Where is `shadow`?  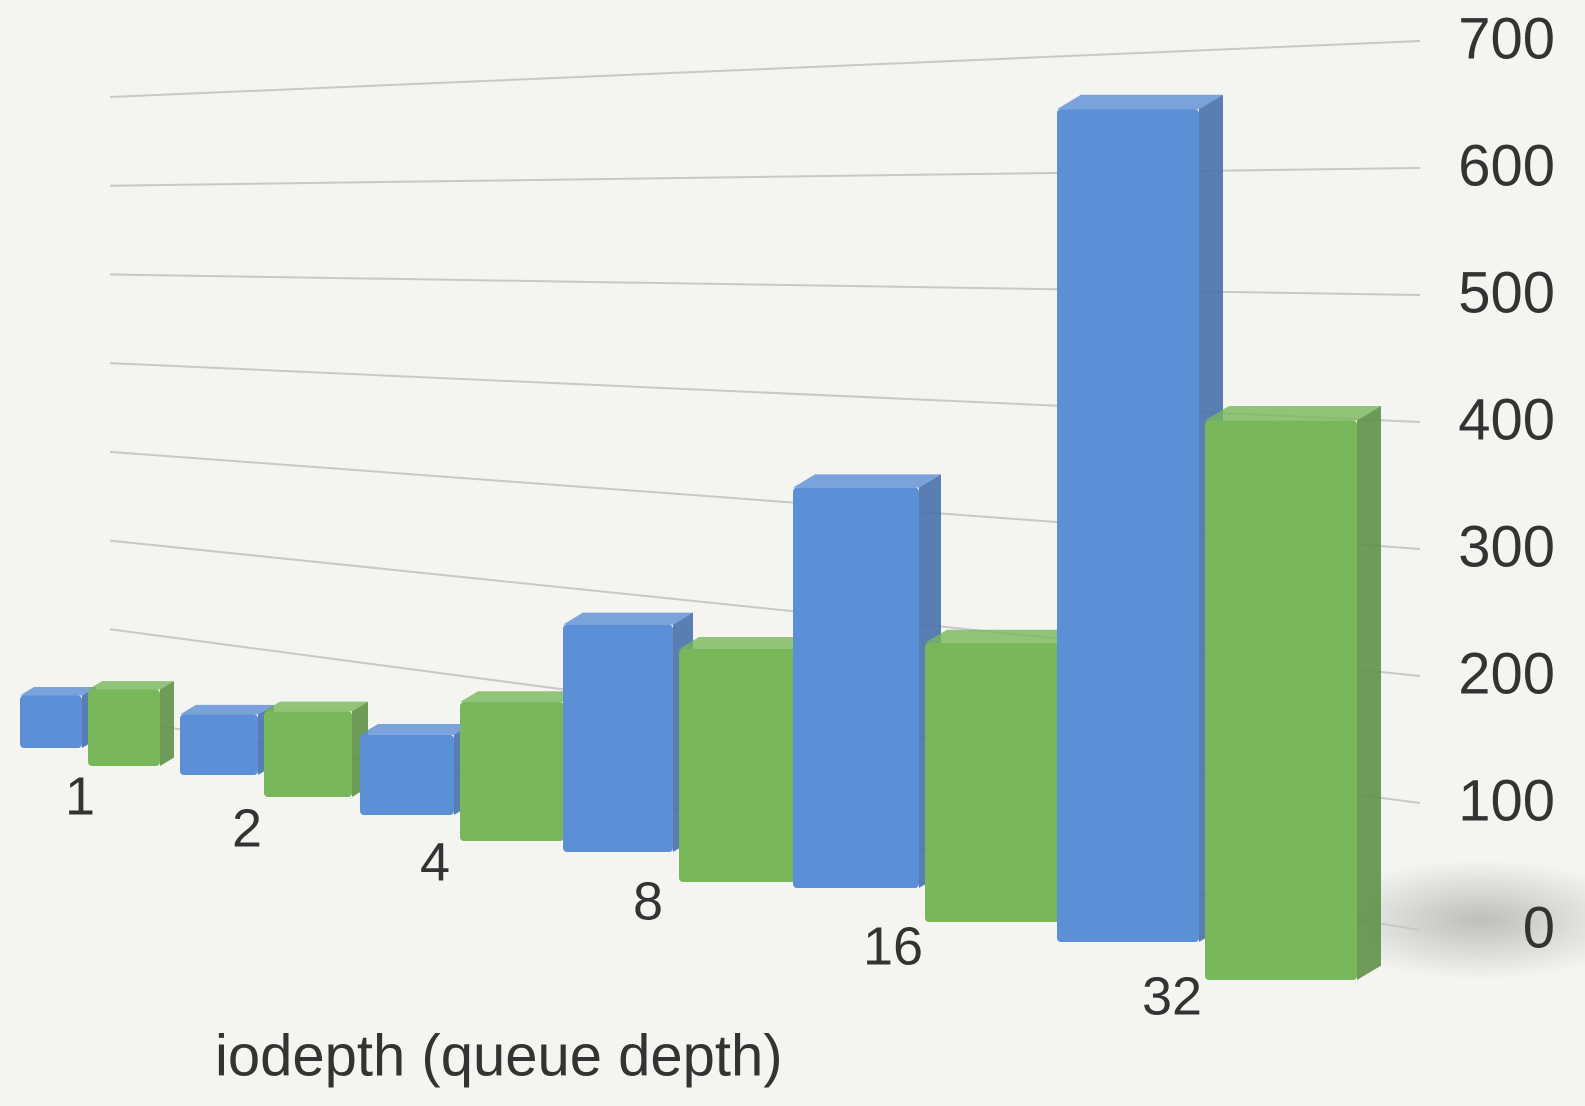 shadow is located at coordinates (1452, 920).